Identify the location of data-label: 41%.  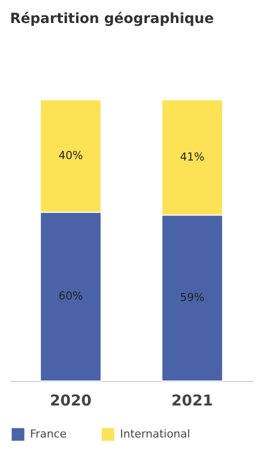
(192, 157).